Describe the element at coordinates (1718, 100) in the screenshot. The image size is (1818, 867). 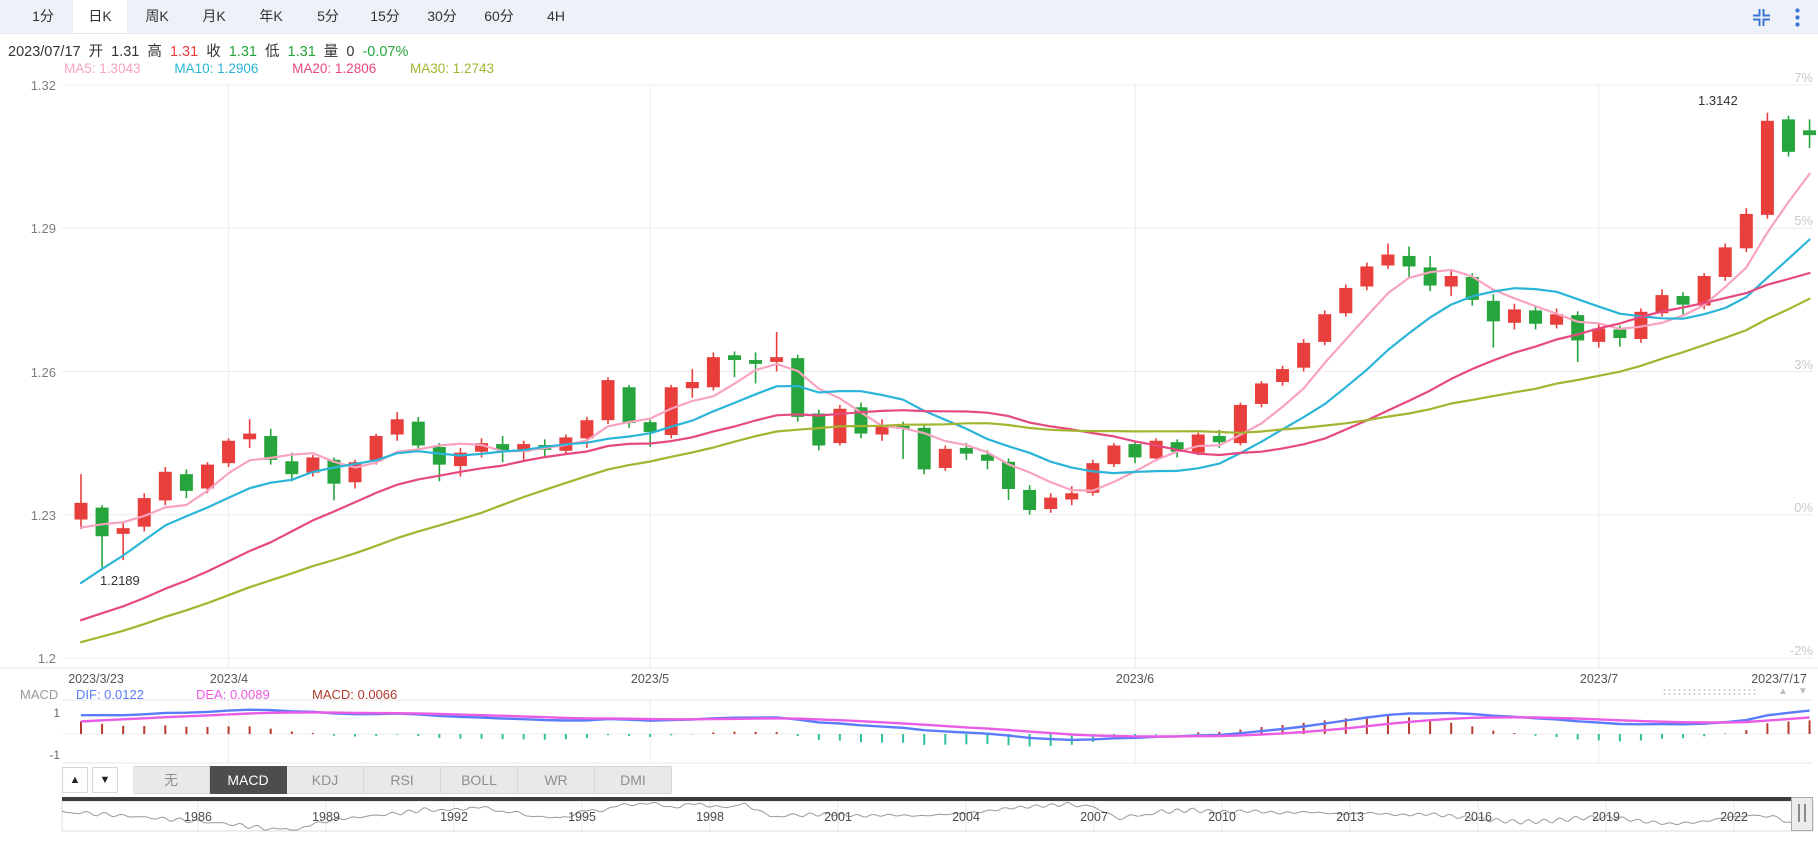
I see `high-point-label: 1.3142` at that location.